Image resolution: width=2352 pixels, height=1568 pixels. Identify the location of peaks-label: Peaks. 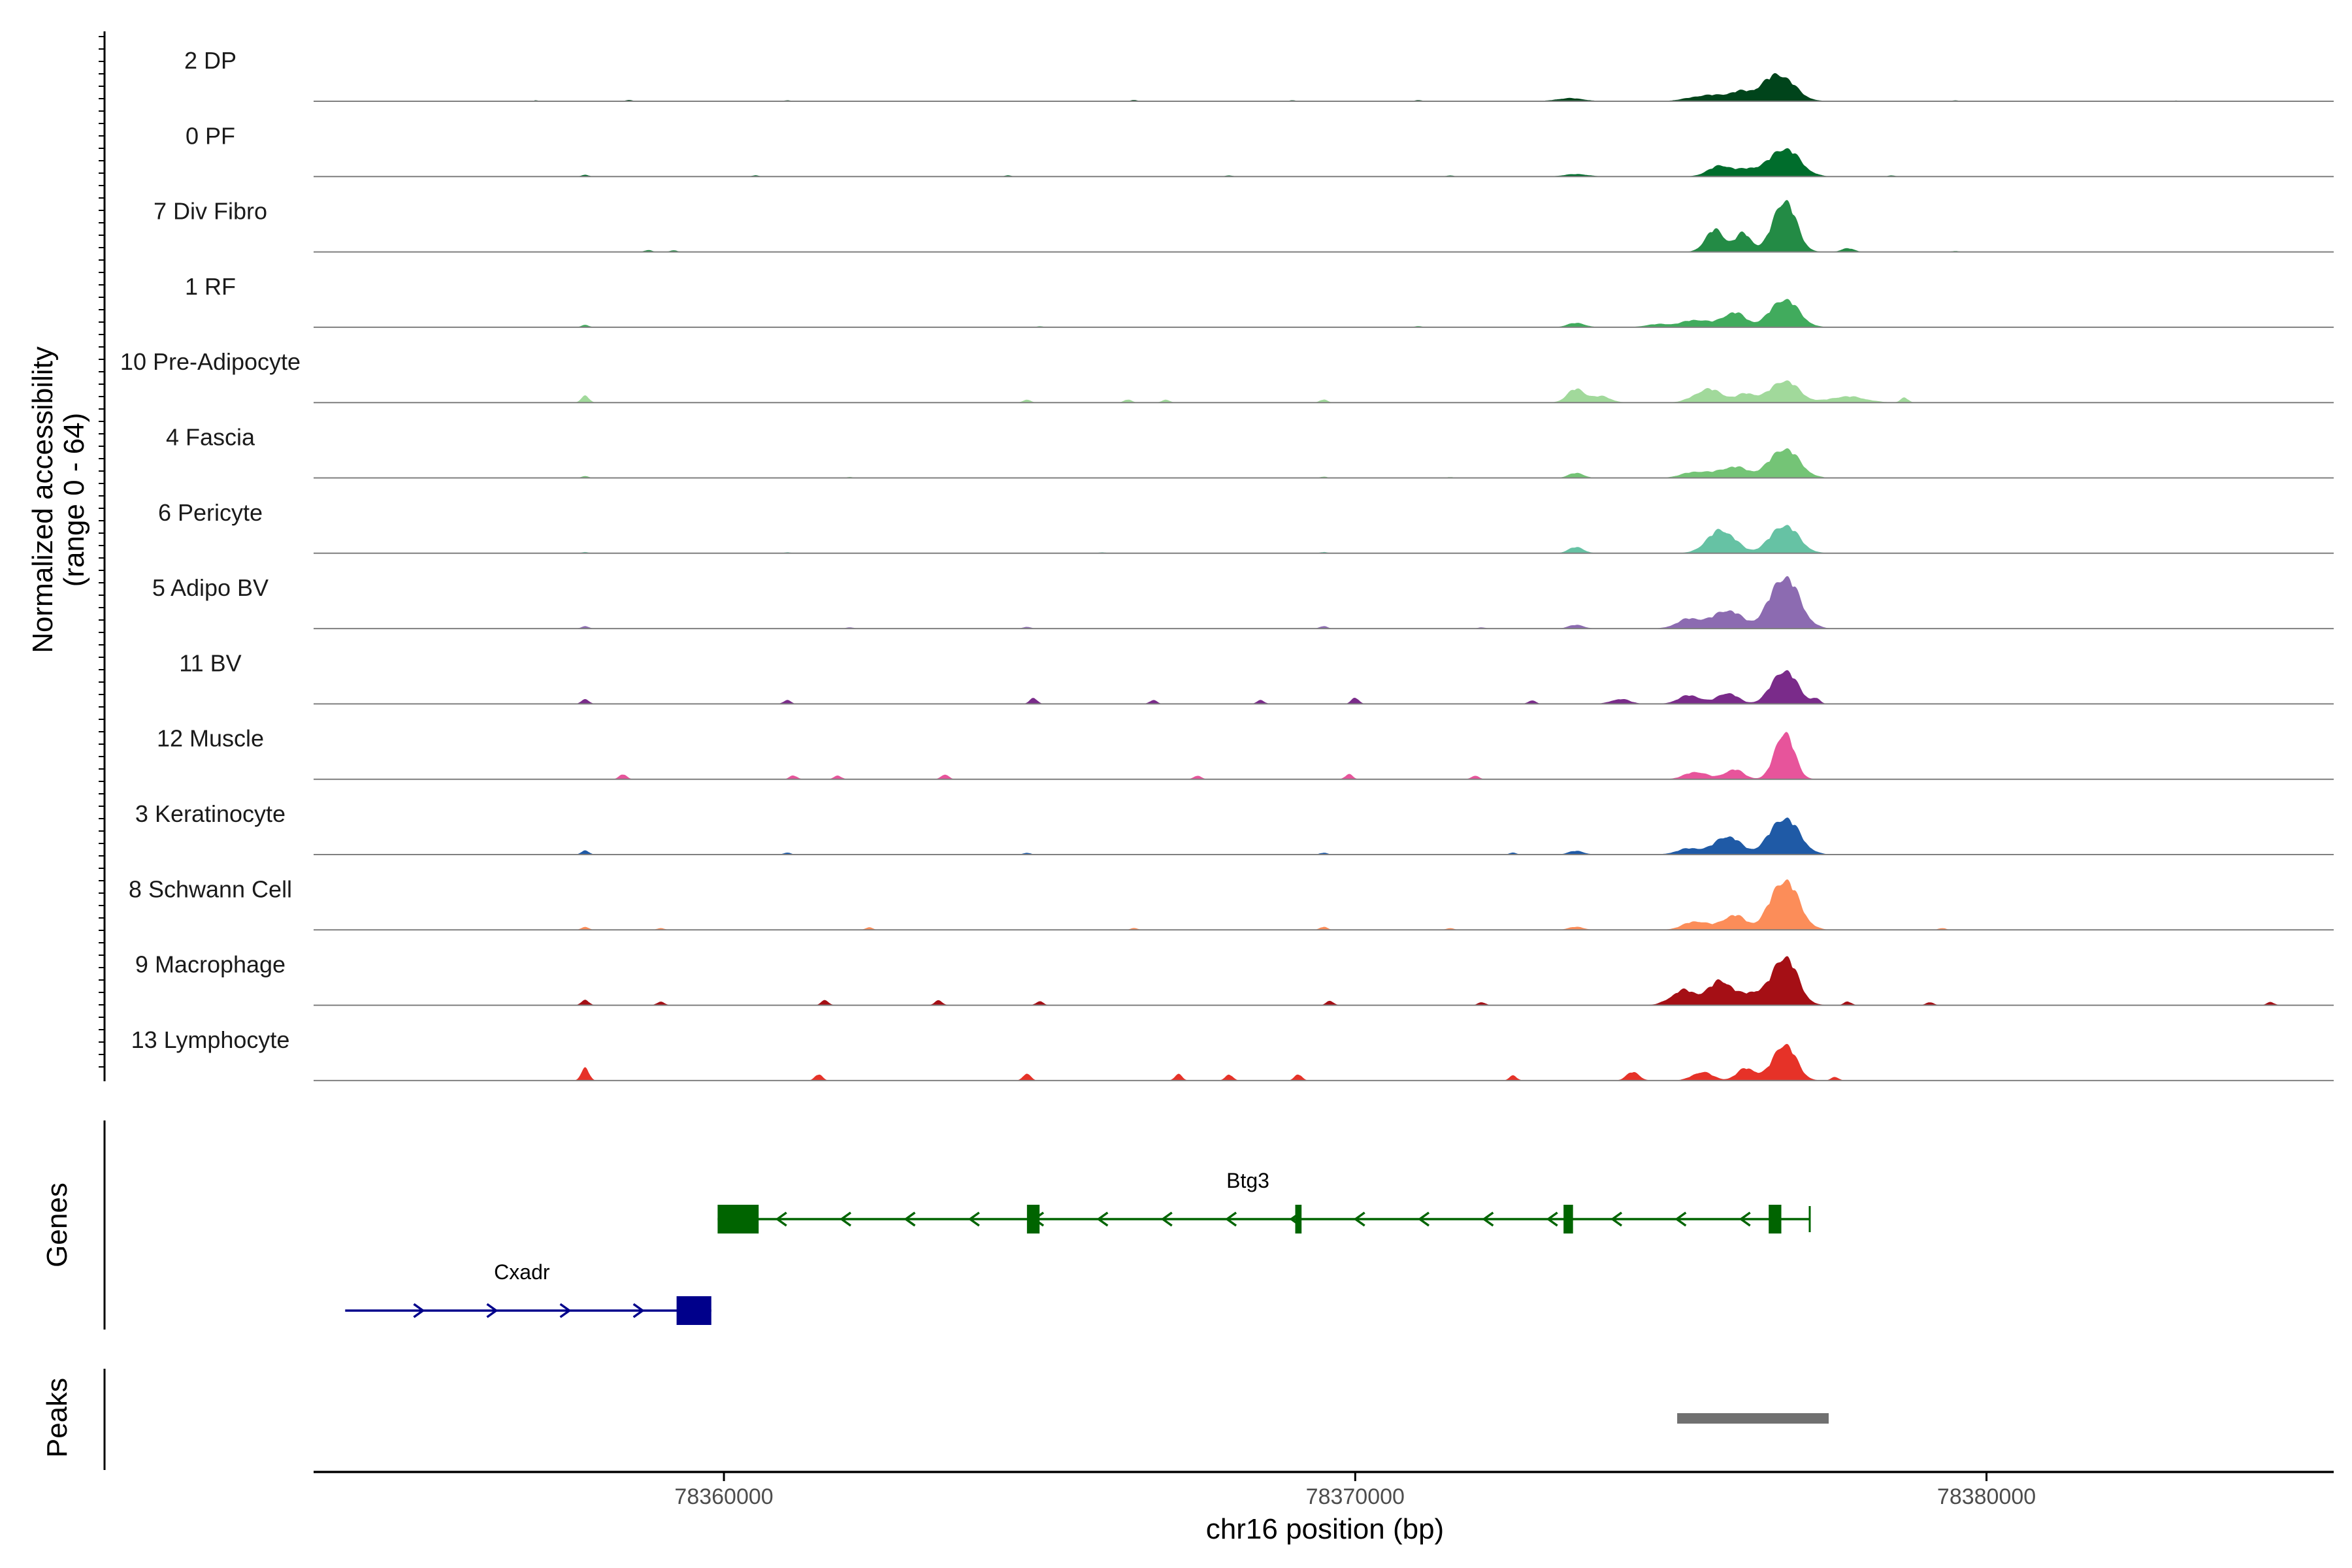
(57, 1418).